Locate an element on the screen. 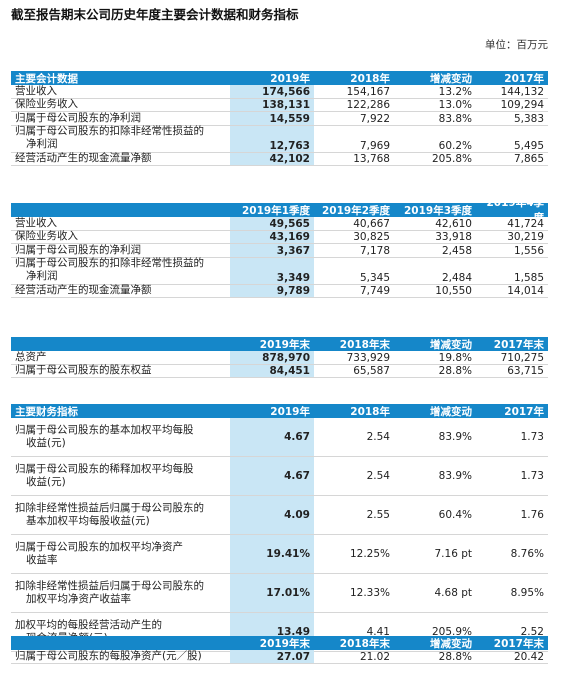  table-cell: 8.76% is located at coordinates (527, 554).